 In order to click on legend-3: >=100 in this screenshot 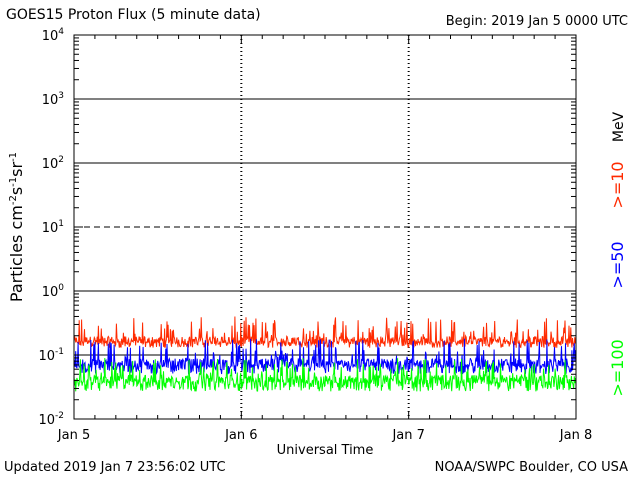, I will do `click(617, 367)`.